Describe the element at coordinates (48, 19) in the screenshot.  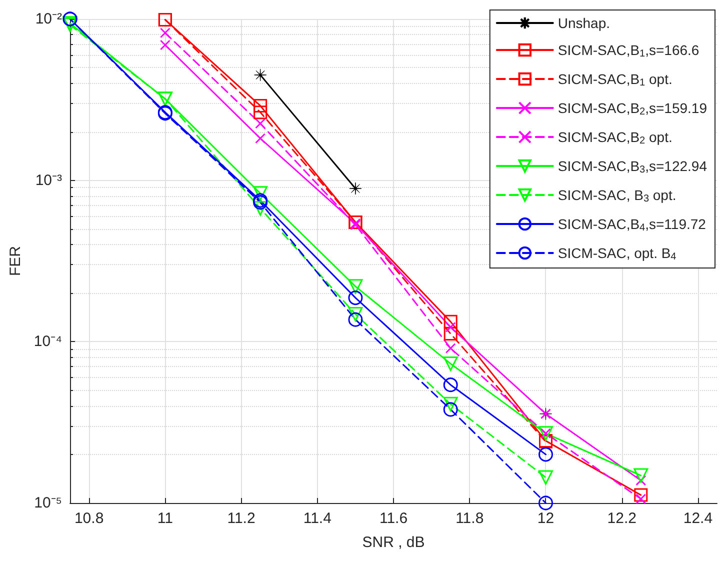
I see `y-tick-label: 10⁻²` at that location.